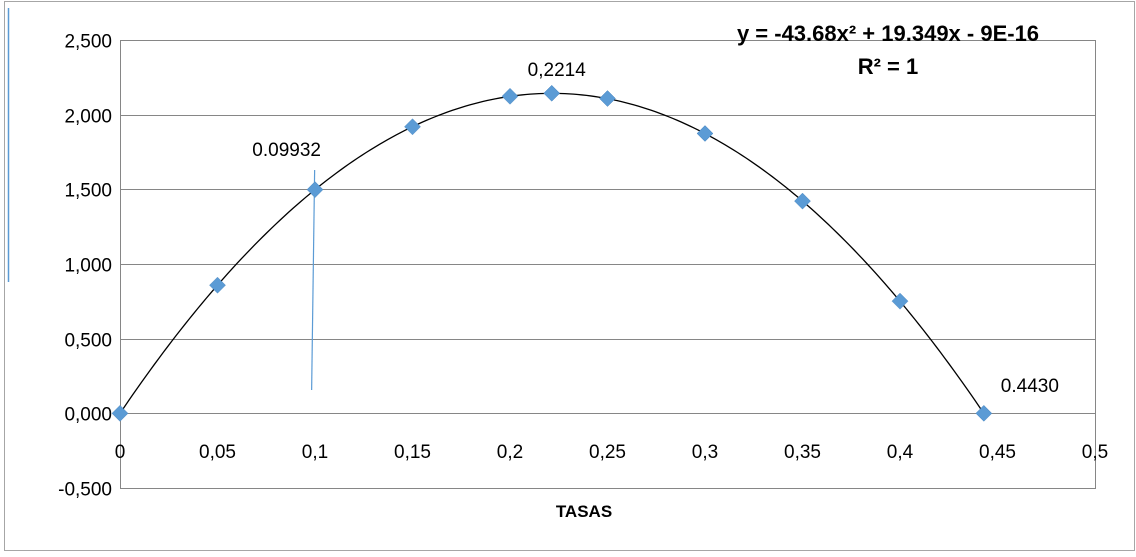 The height and width of the screenshot is (557, 1136). I want to click on x-axis-label: TASAS, so click(584, 511).